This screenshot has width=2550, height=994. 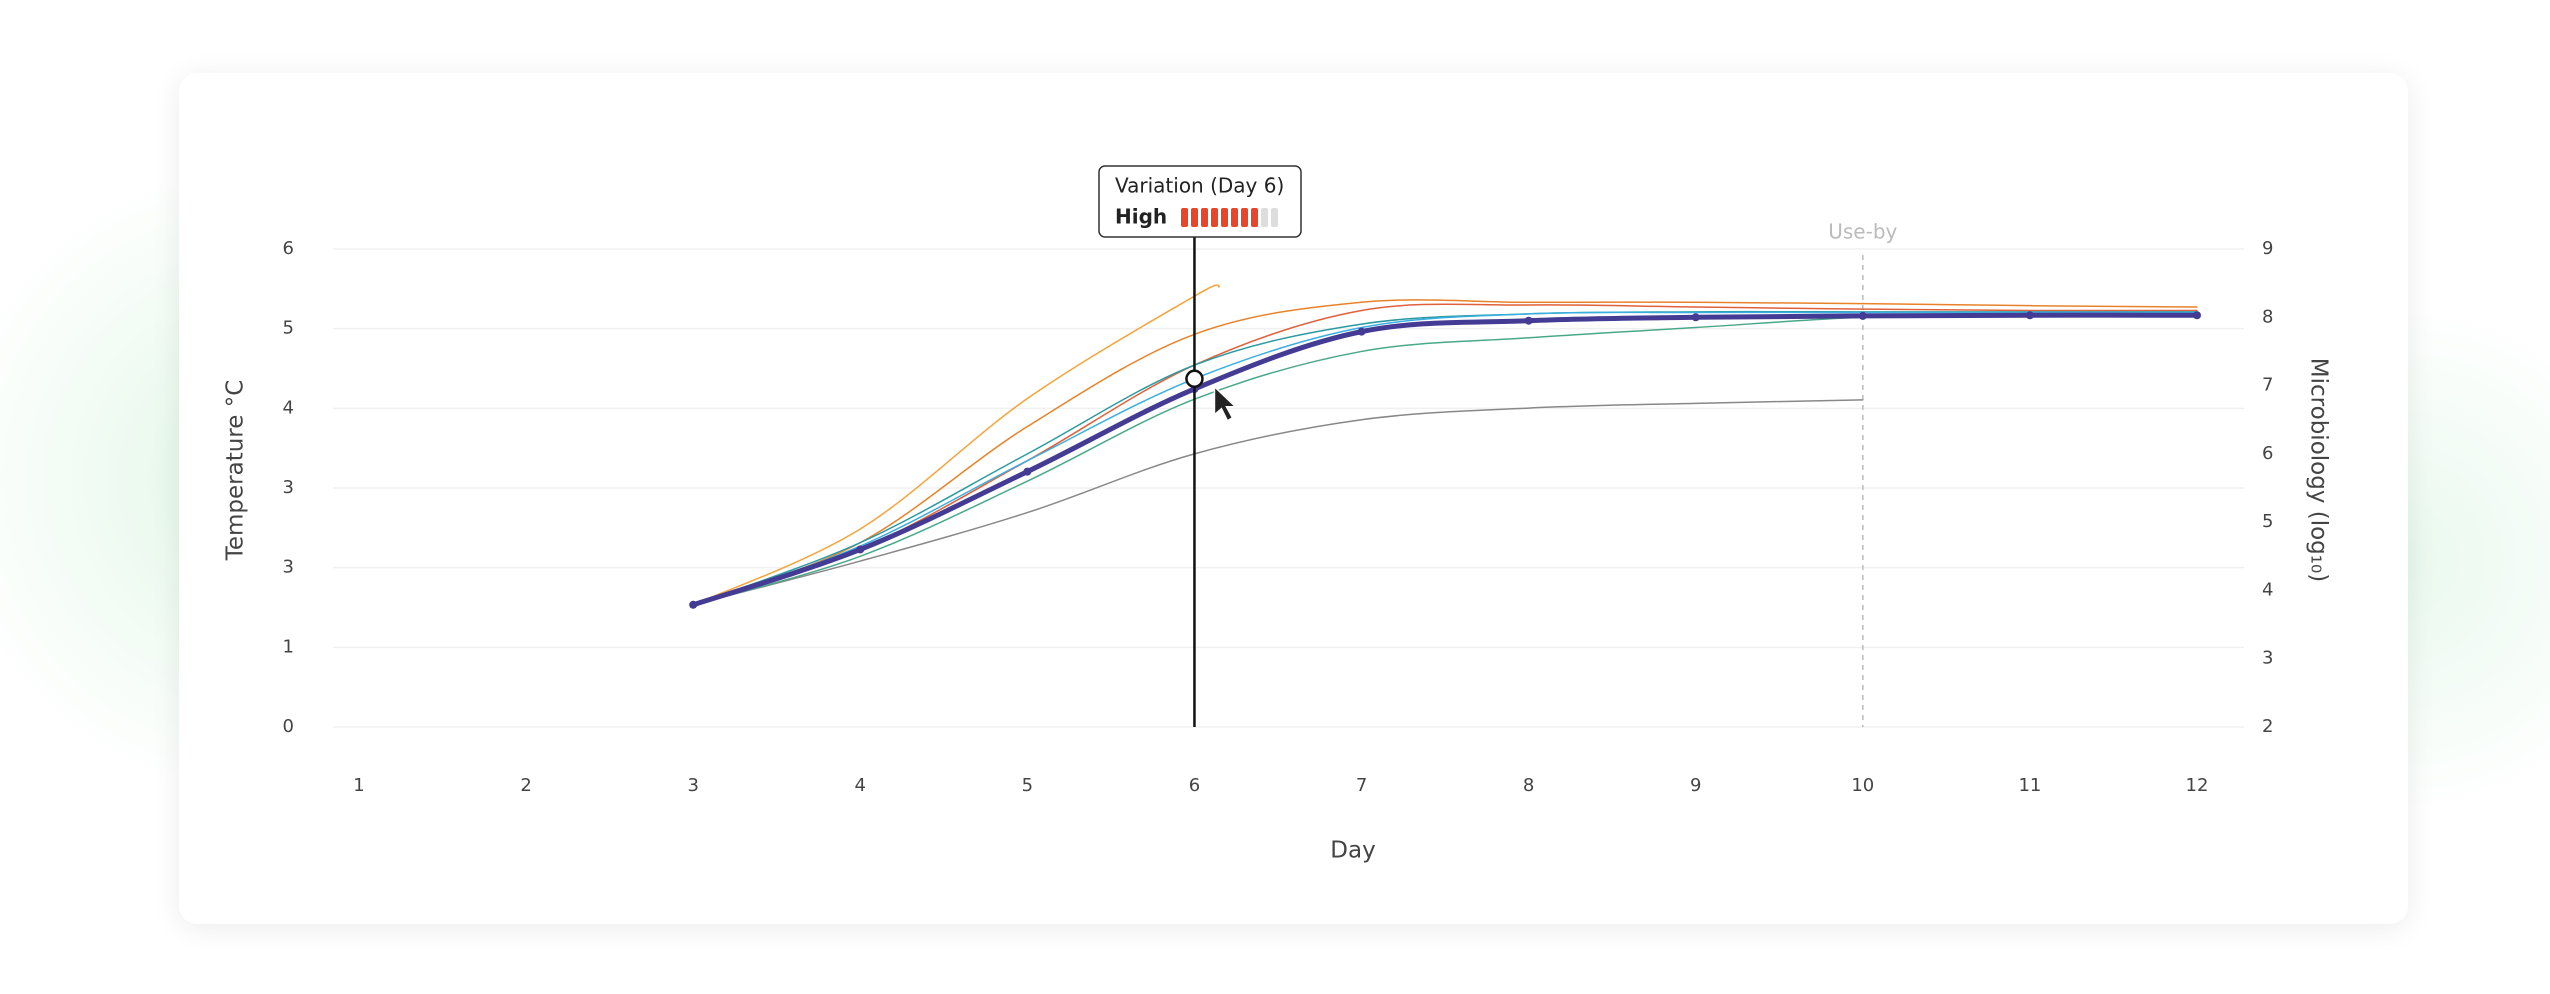 What do you see at coordinates (1225, 403) in the screenshot?
I see `mouse-pointer` at bounding box center [1225, 403].